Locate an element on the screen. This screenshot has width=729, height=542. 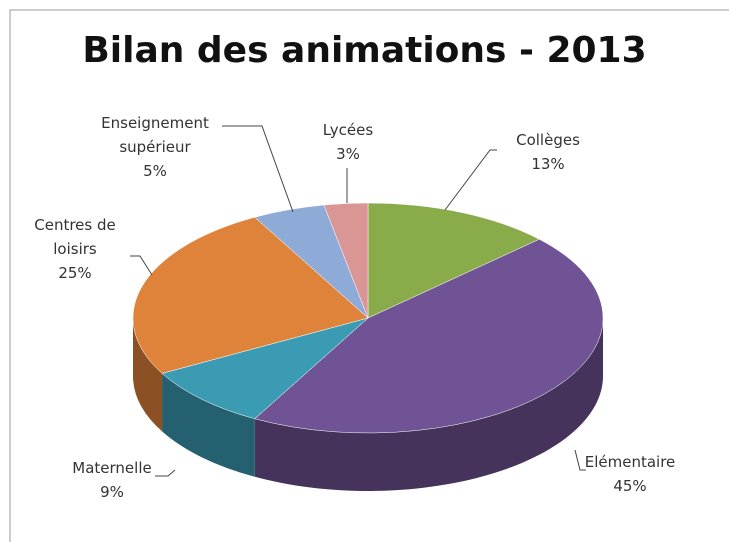
category-label: Lycées is located at coordinates (348, 130).